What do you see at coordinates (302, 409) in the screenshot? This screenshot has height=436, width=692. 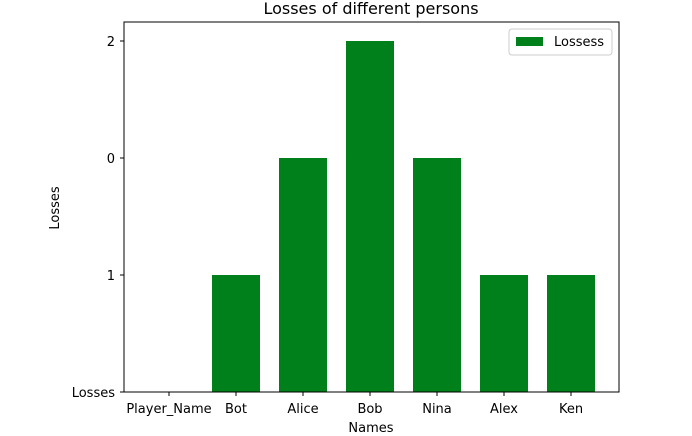 I see `x-tick-label: Alice` at bounding box center [302, 409].